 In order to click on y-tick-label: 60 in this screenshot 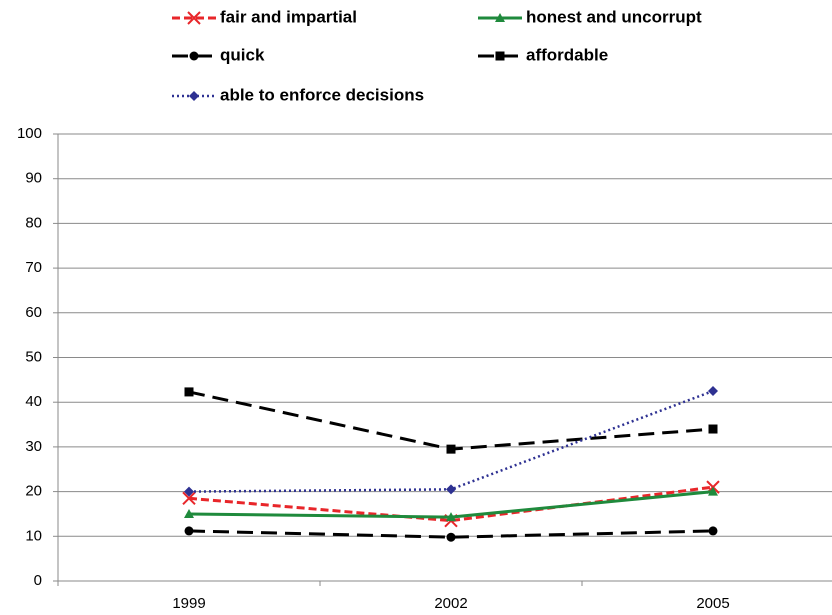, I will do `click(33, 312)`.